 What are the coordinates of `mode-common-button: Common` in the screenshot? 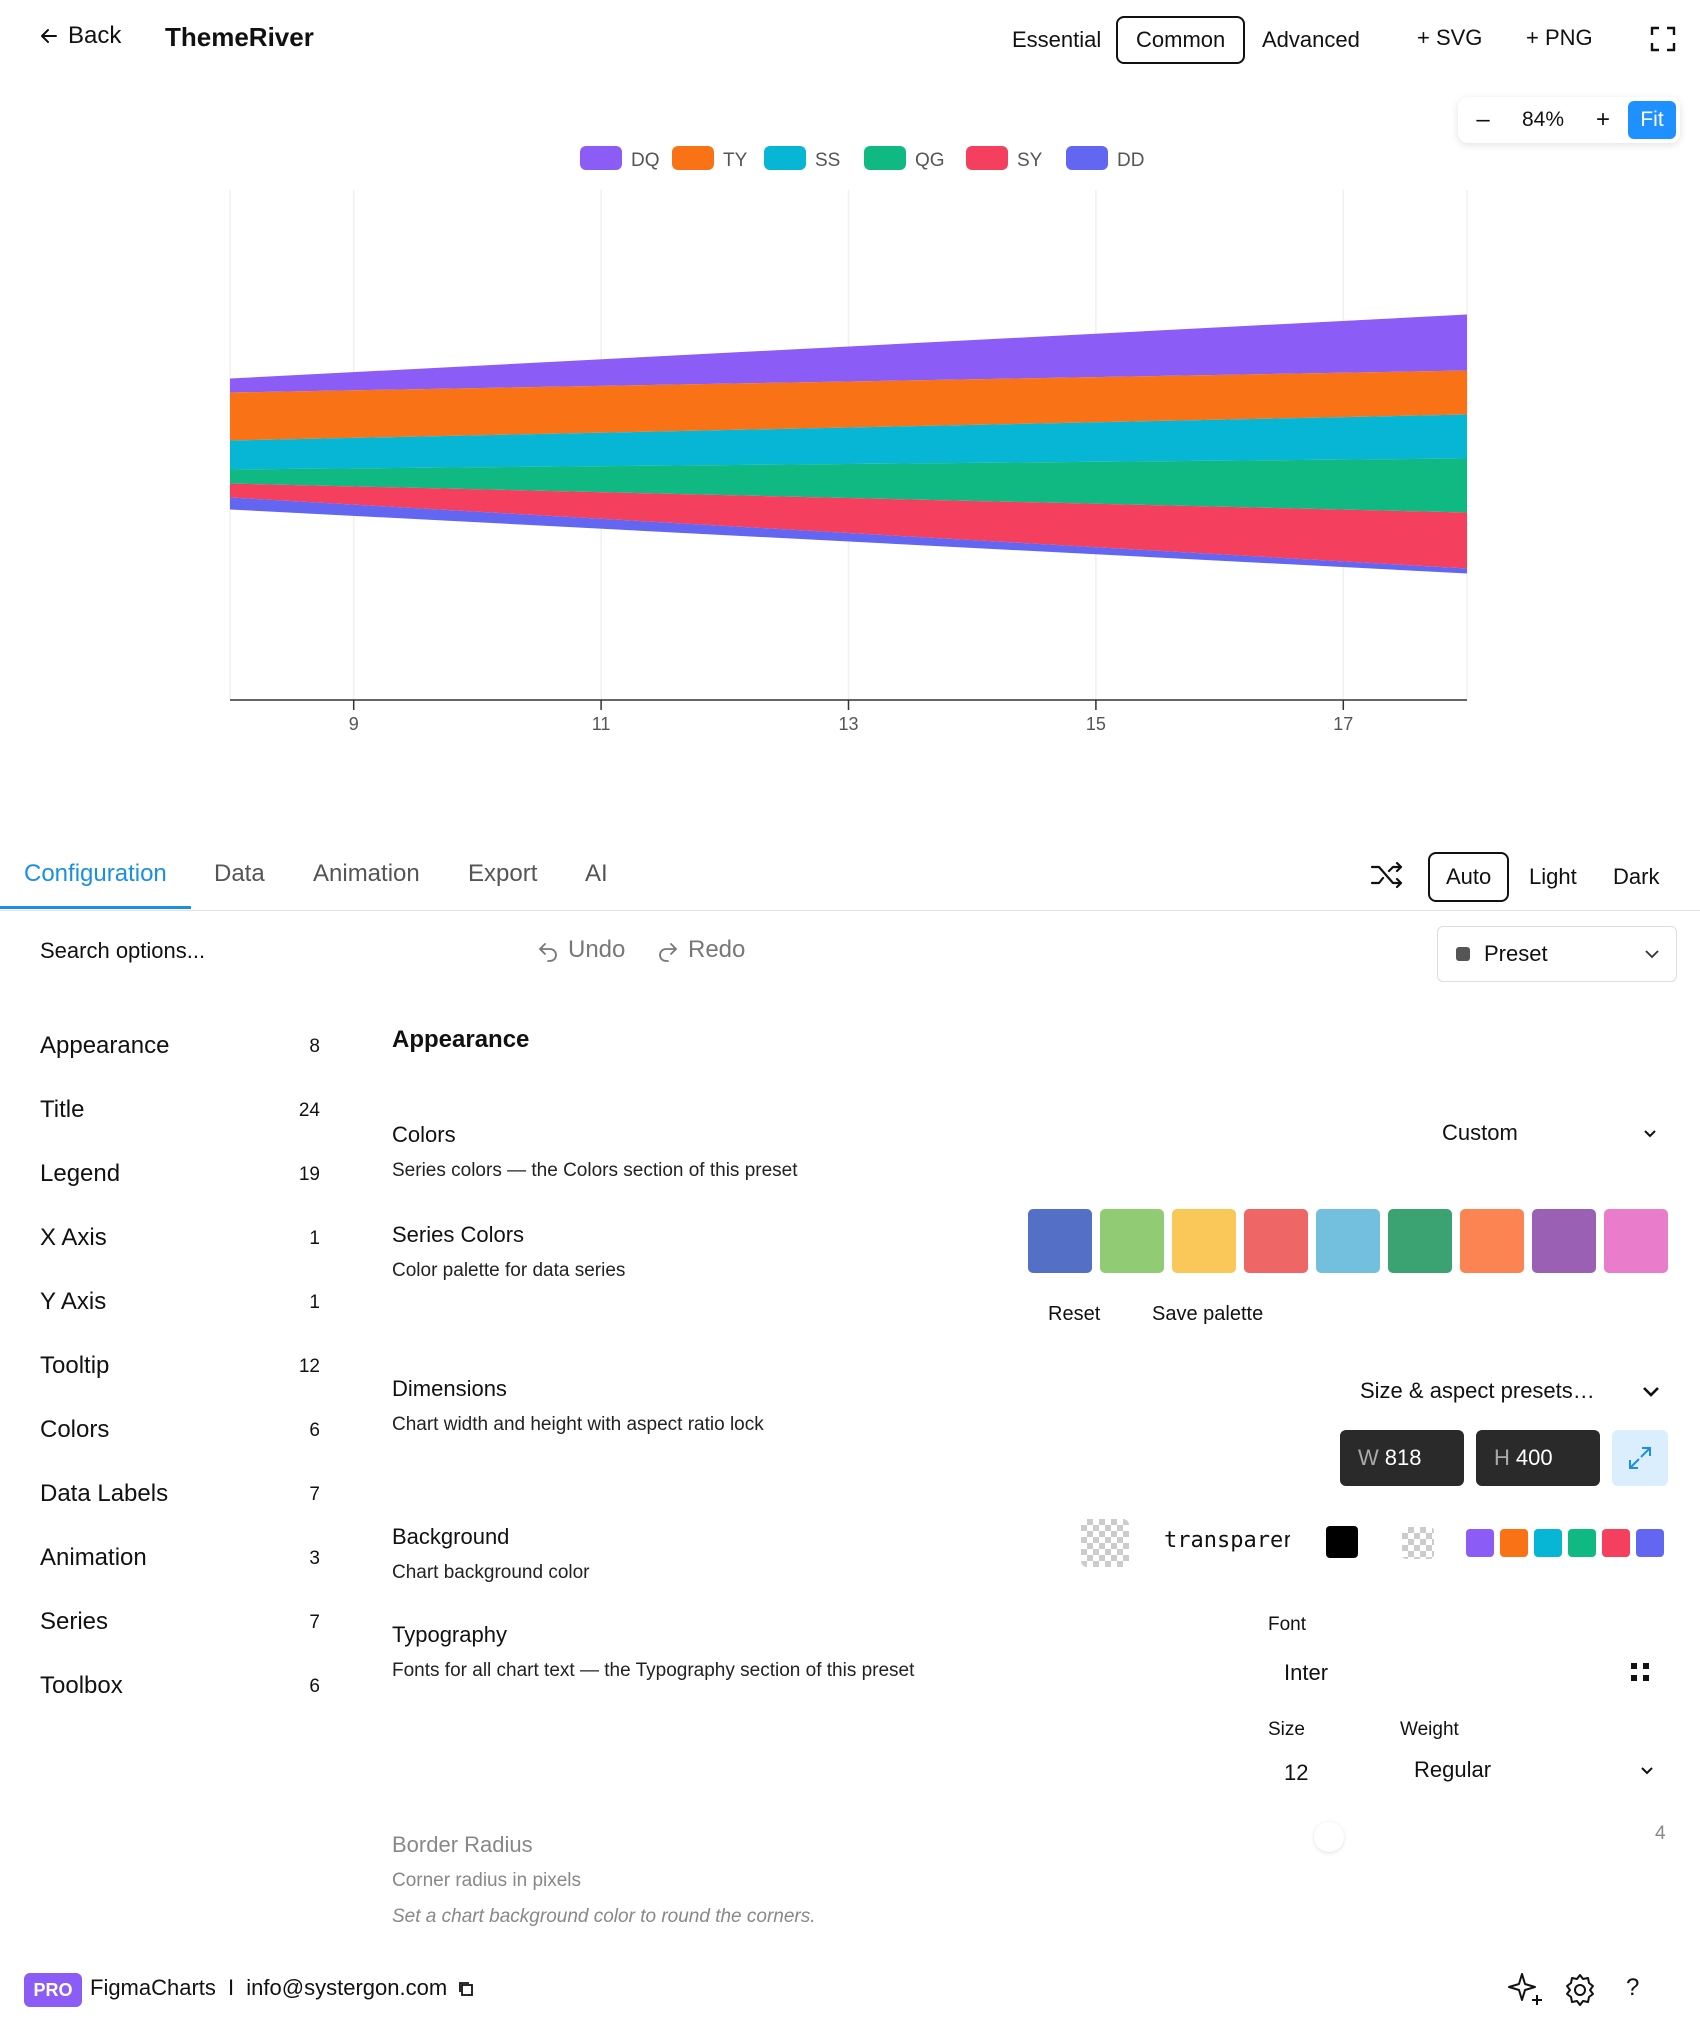 It's located at (1181, 40).